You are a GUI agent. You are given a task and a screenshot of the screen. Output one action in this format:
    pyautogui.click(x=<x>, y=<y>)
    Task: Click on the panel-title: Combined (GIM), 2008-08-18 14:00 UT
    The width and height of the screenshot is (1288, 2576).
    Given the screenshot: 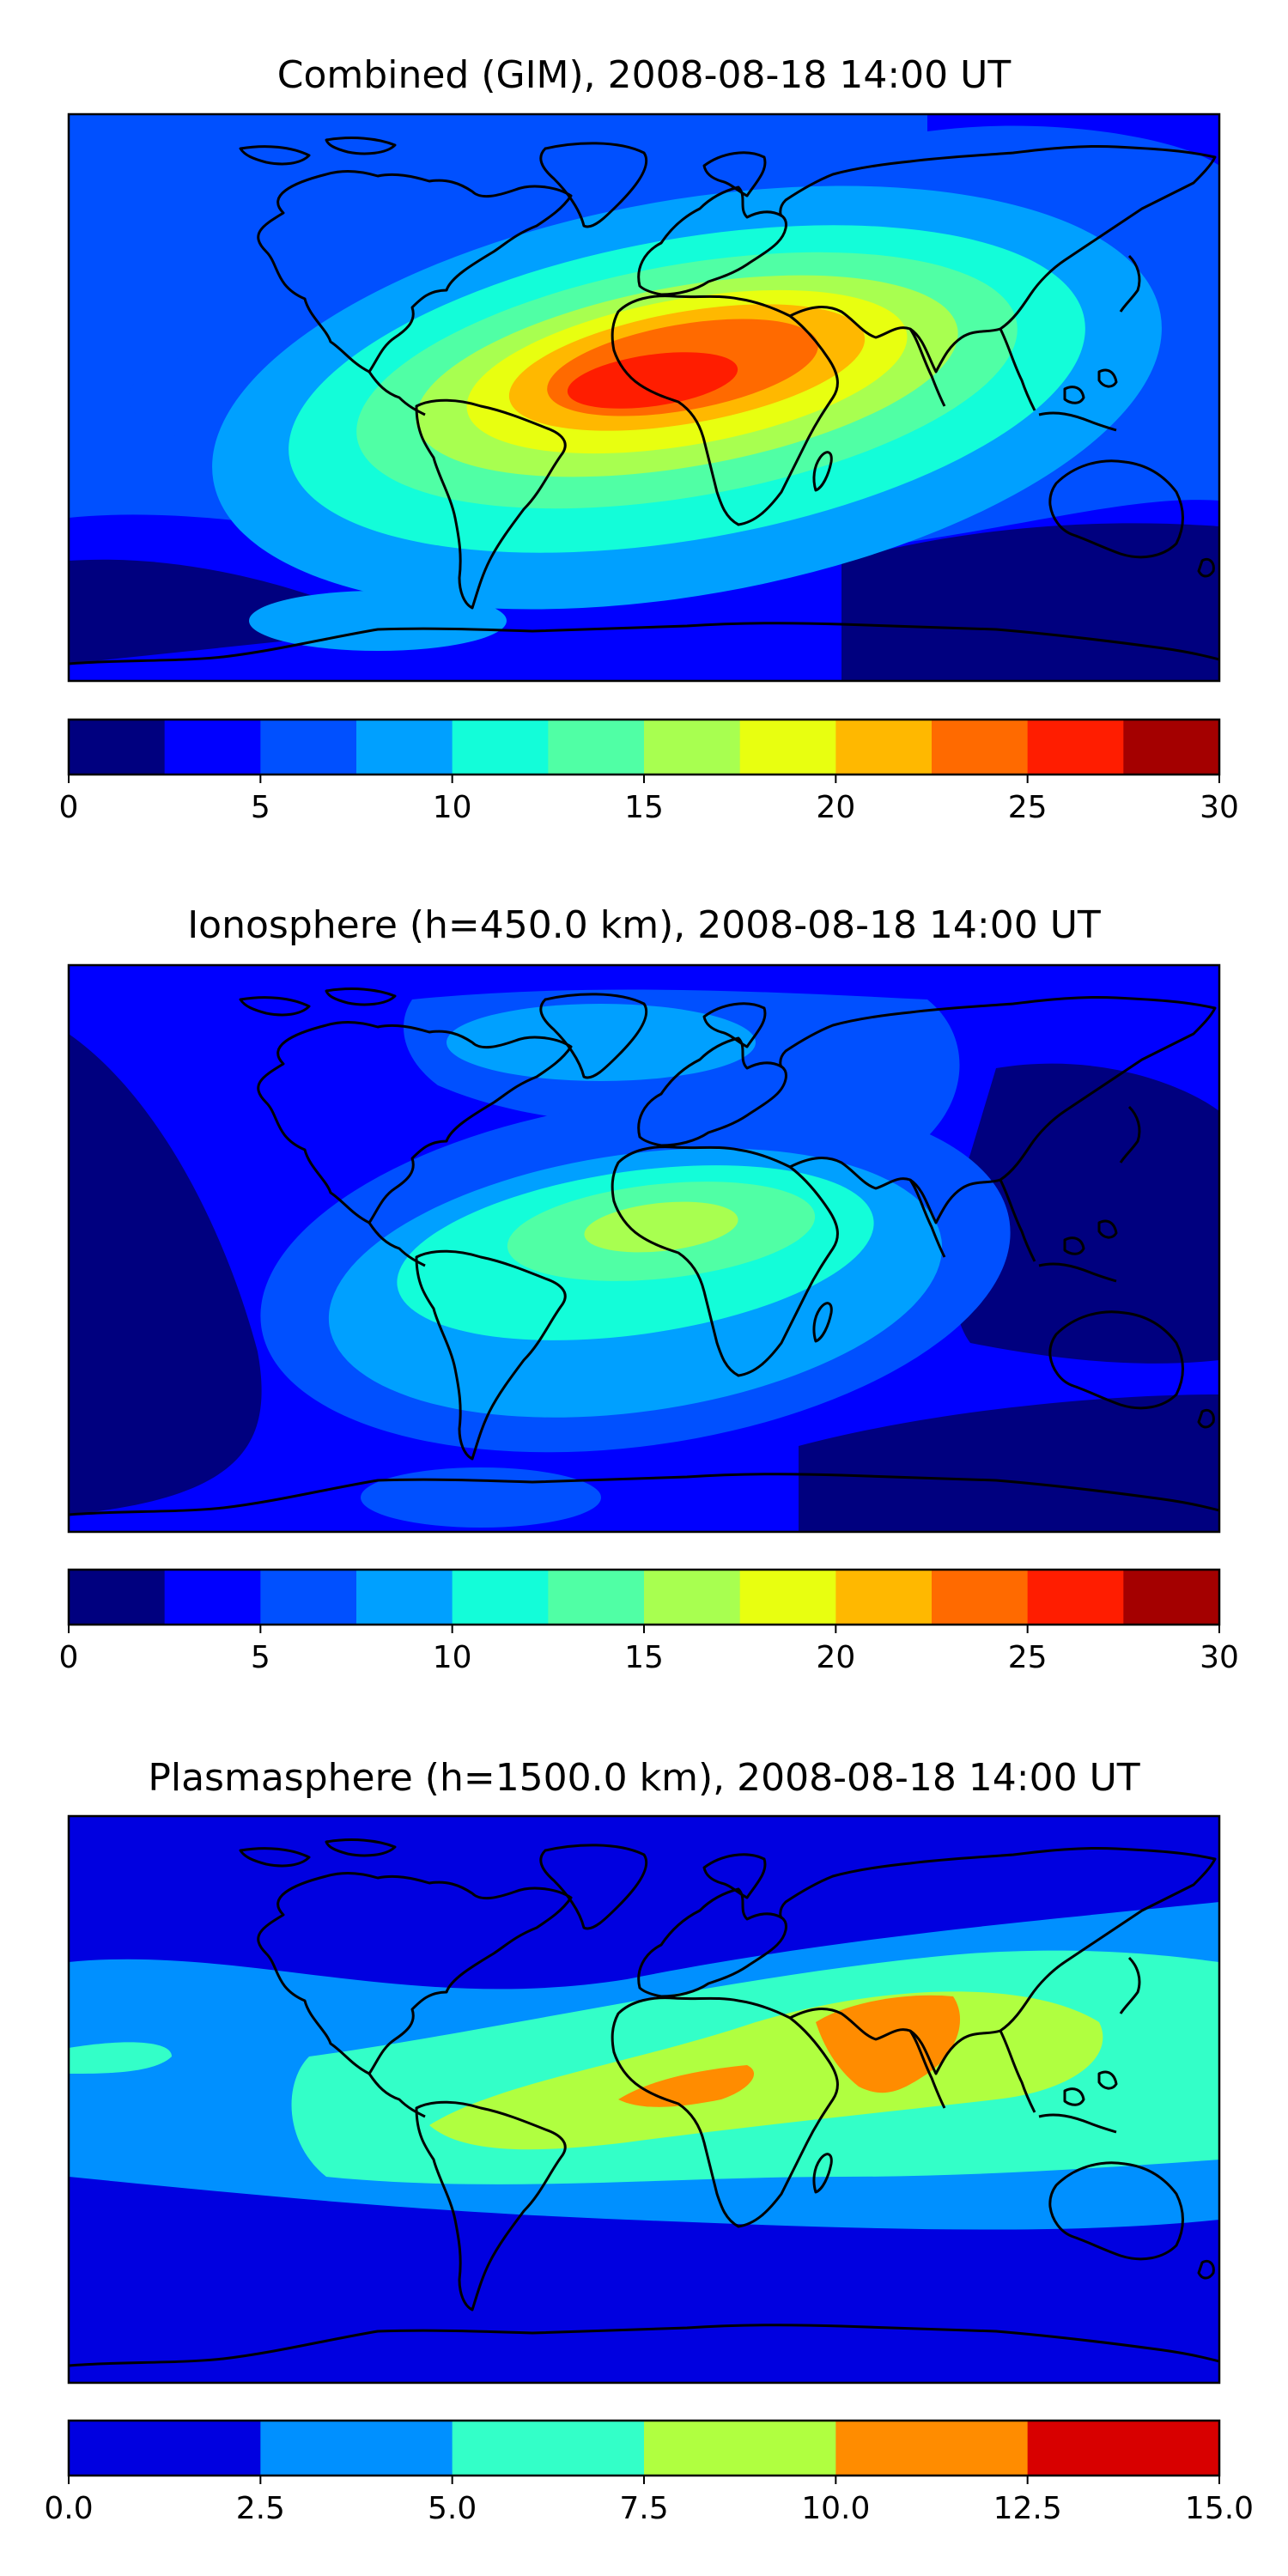 What is the action you would take?
    pyautogui.click(x=644, y=75)
    